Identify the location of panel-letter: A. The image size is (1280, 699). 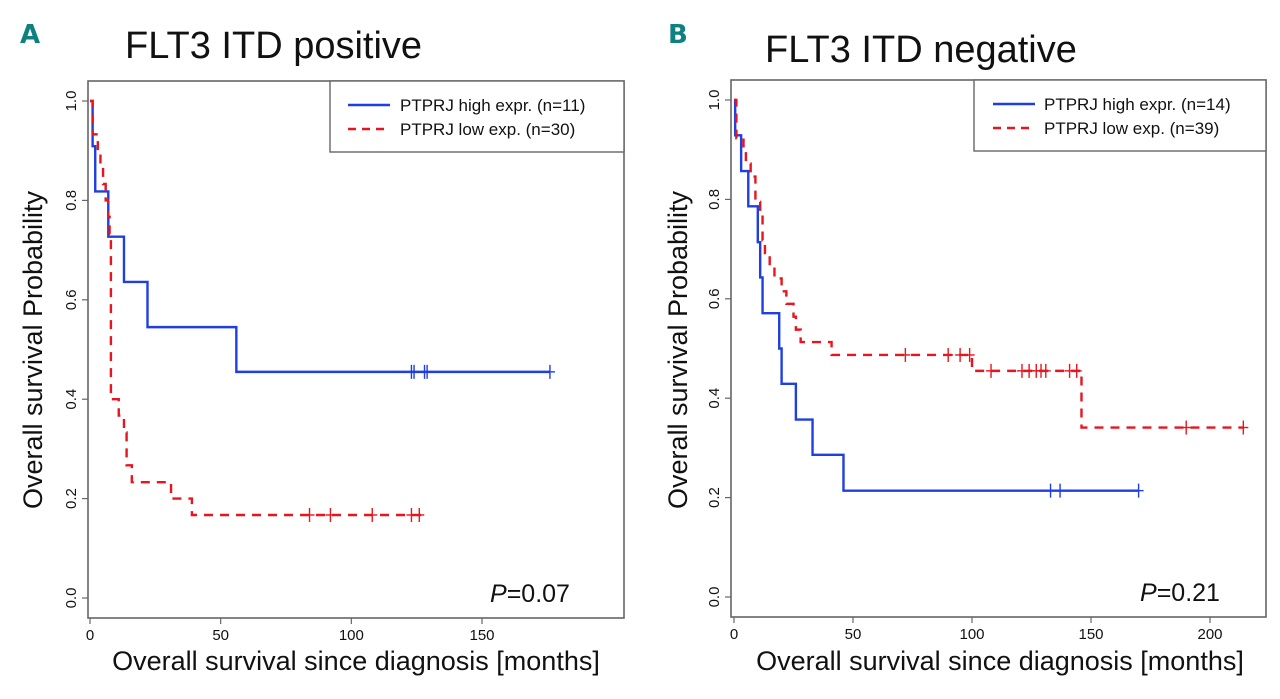
(30, 35).